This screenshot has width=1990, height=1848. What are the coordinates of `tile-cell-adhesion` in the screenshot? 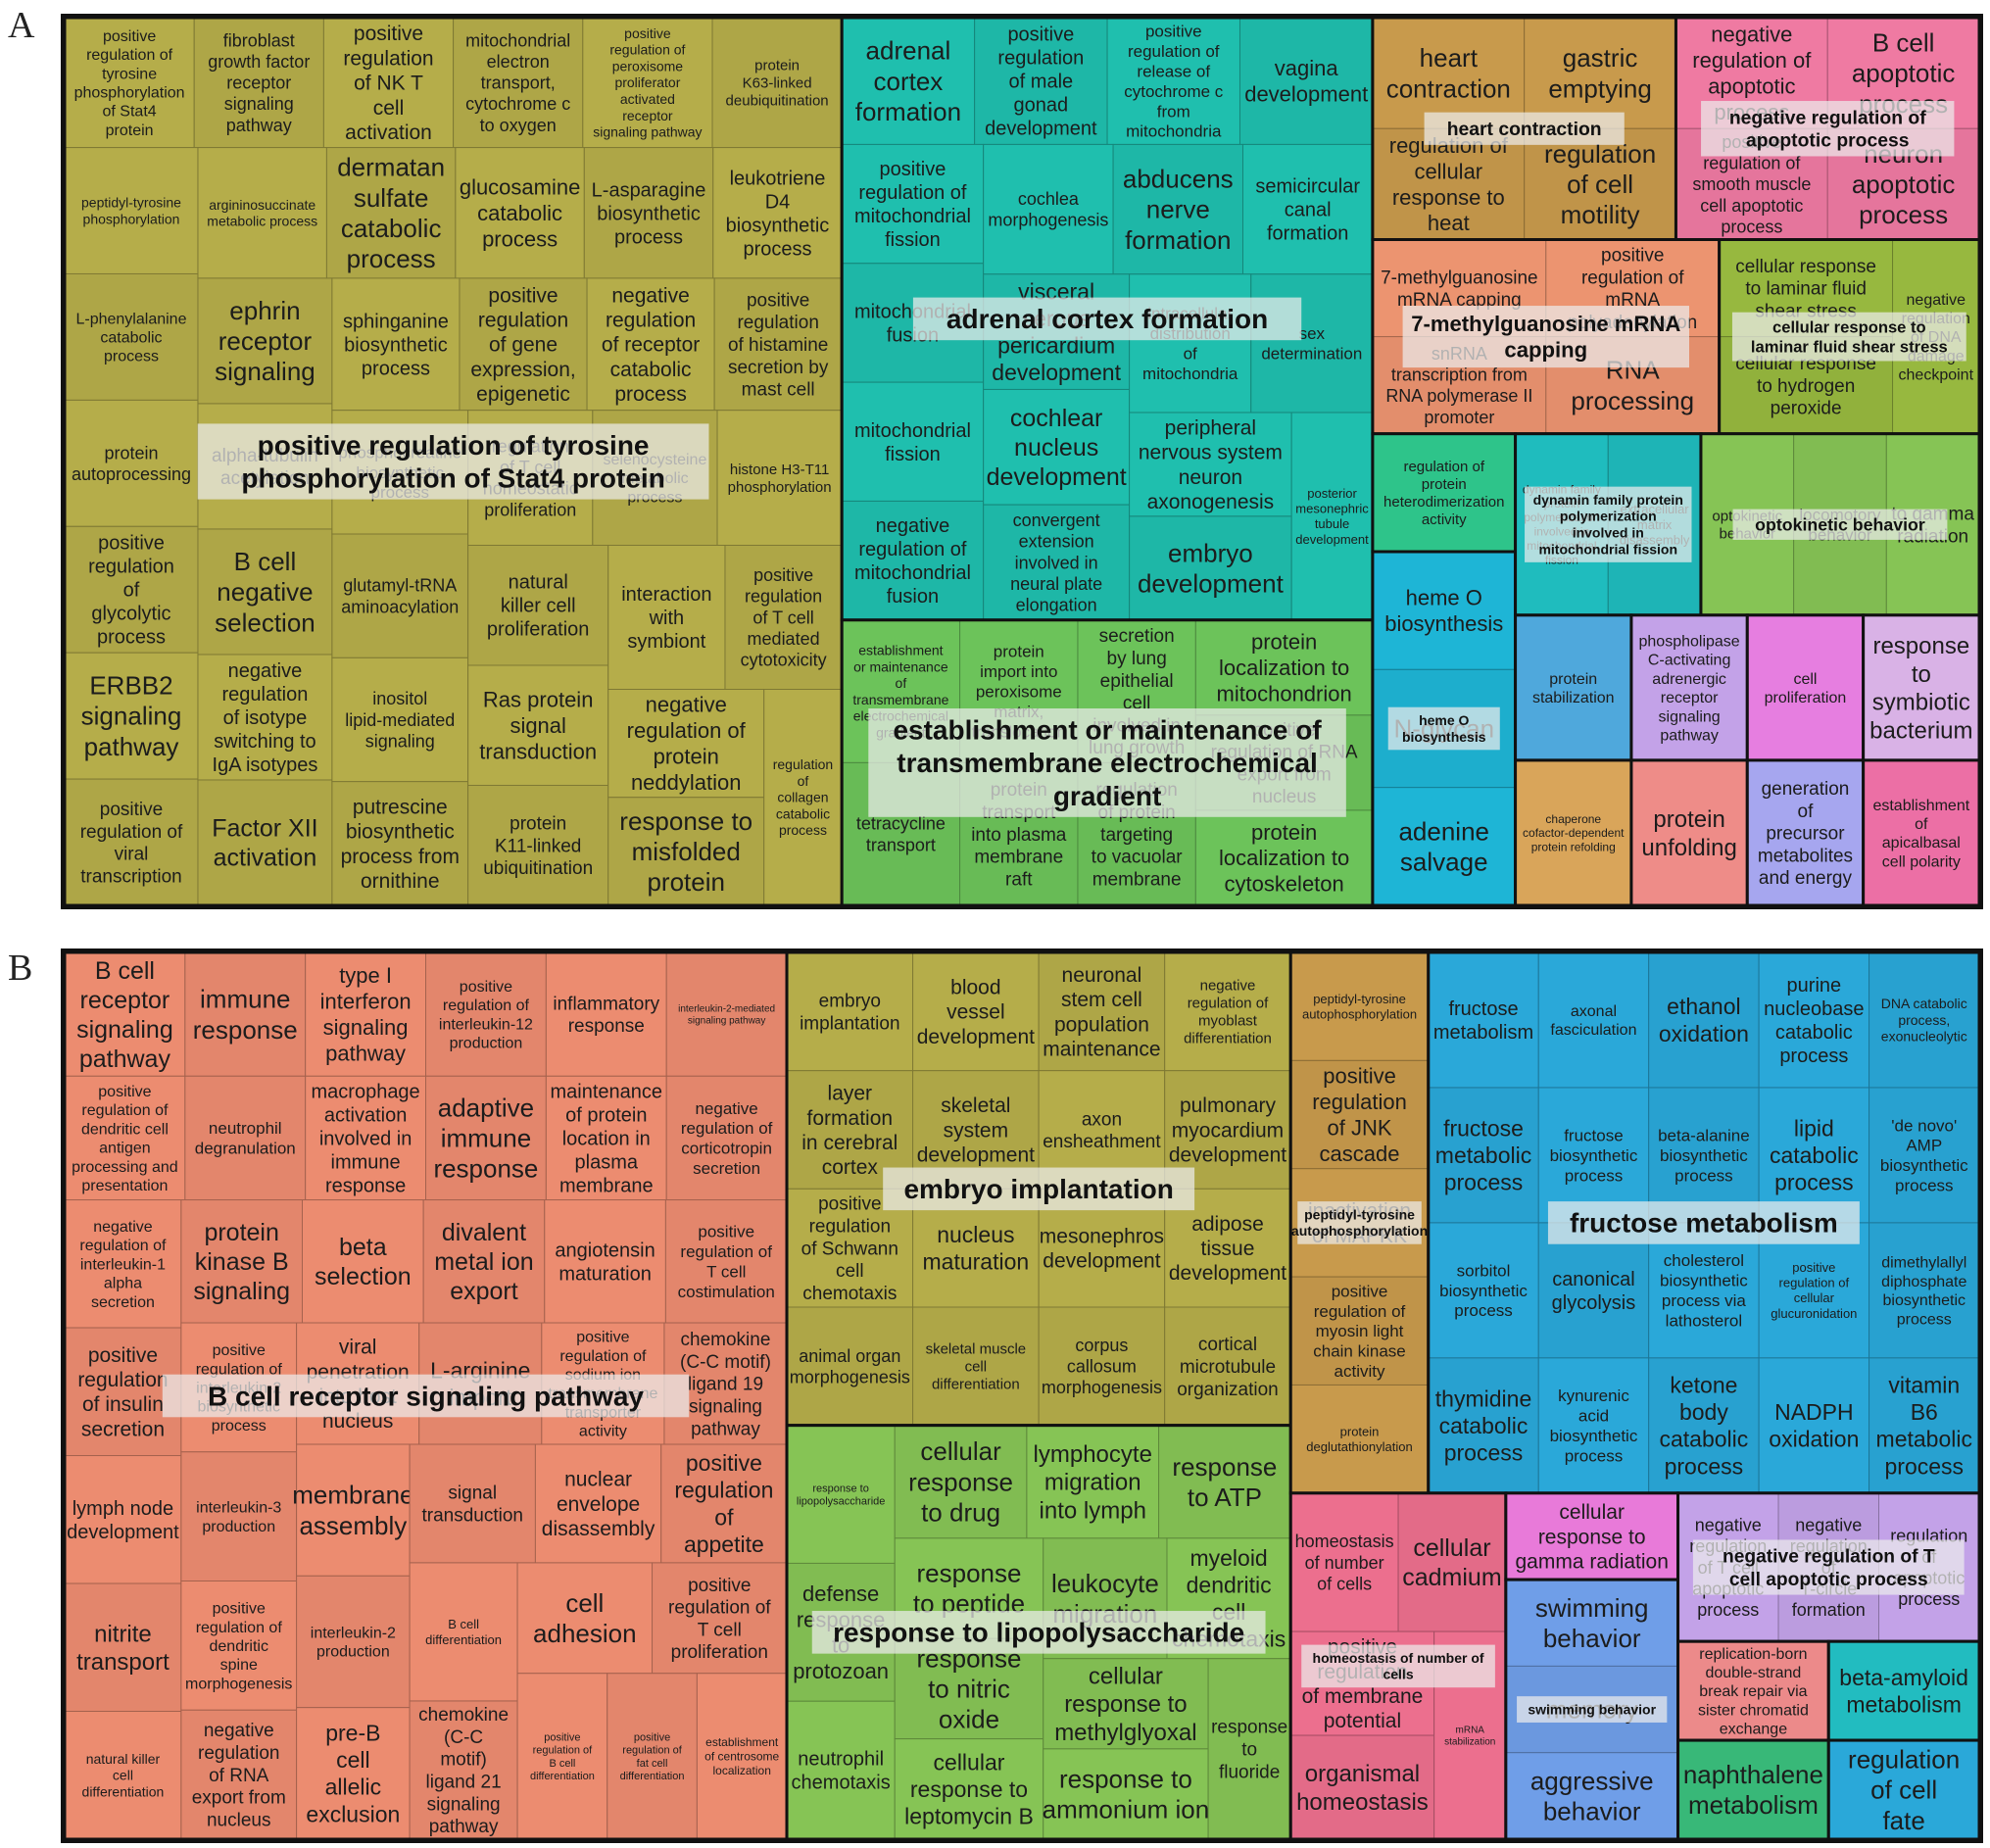 It's located at (585, 1619).